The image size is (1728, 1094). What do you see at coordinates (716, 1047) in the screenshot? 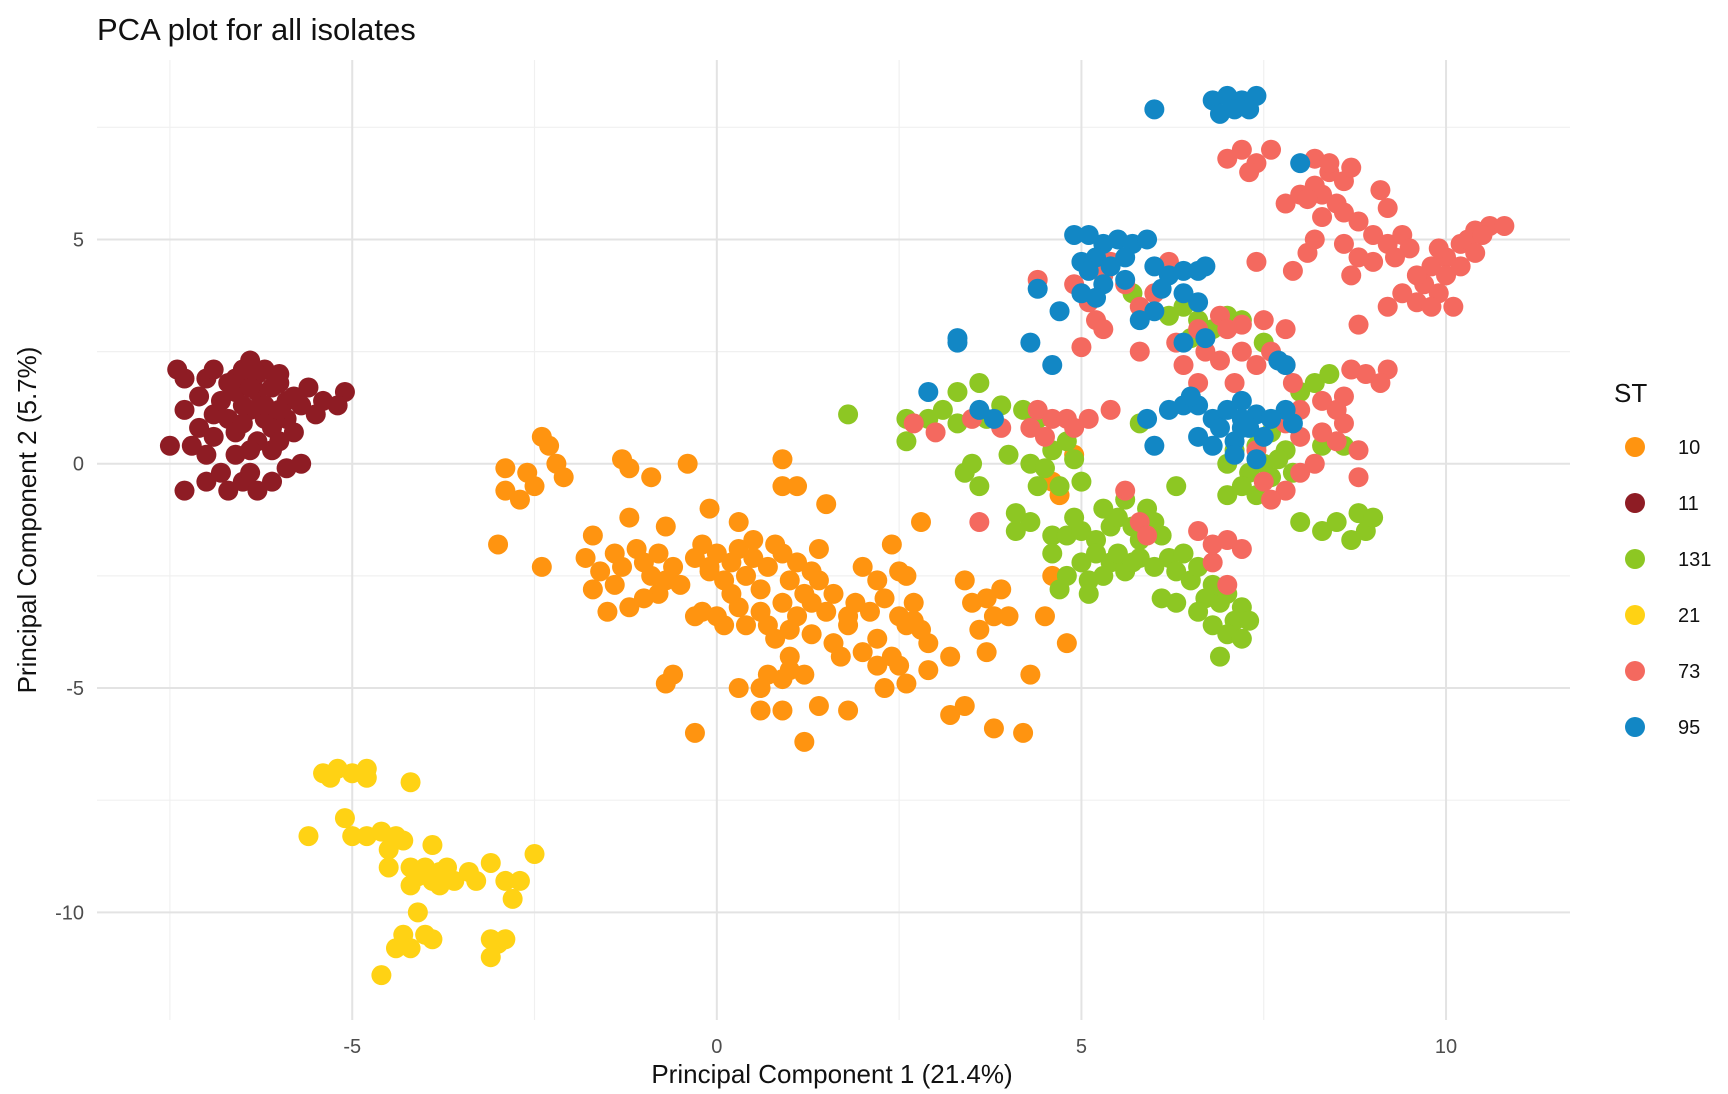
I see `x-tick-label: 0` at bounding box center [716, 1047].